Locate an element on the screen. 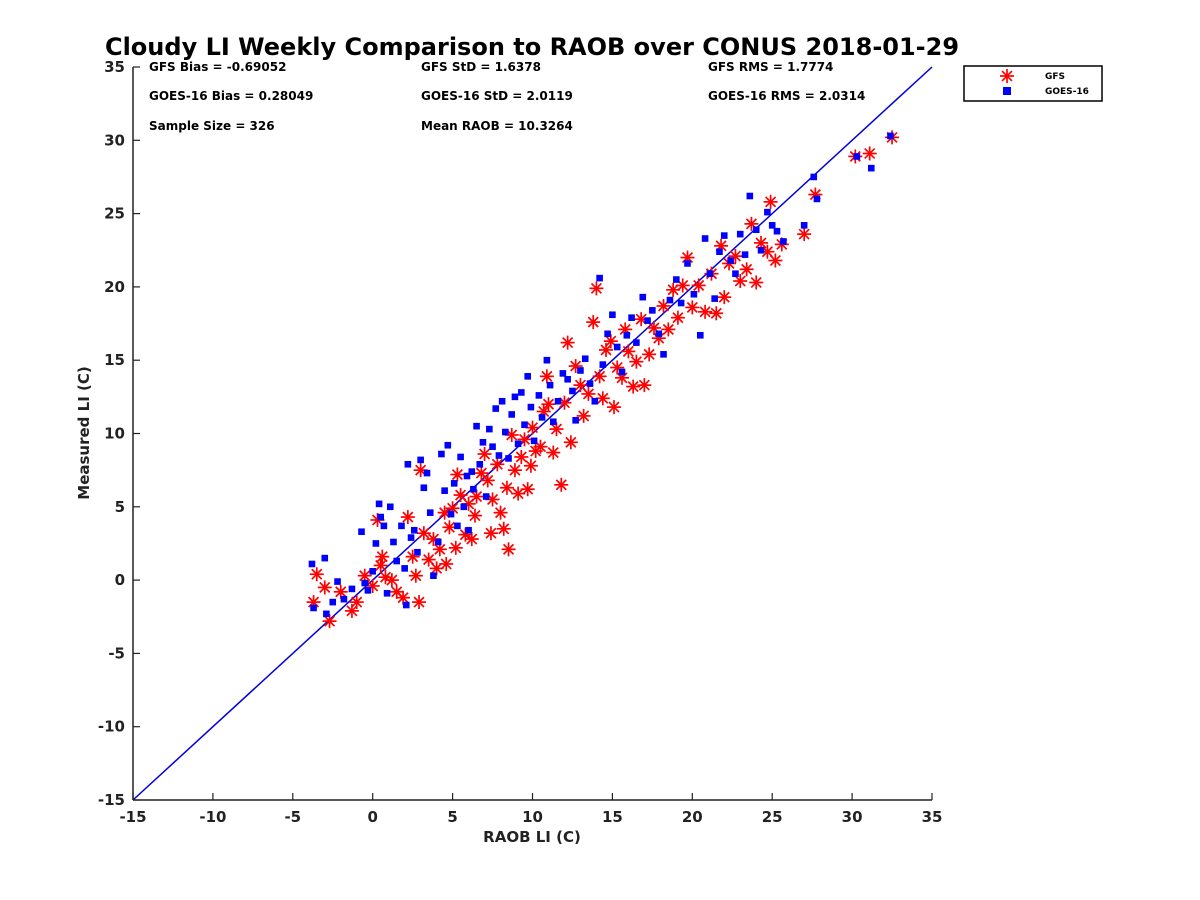  stat-text: GFS StD = 1.6378 is located at coordinates (481, 67).